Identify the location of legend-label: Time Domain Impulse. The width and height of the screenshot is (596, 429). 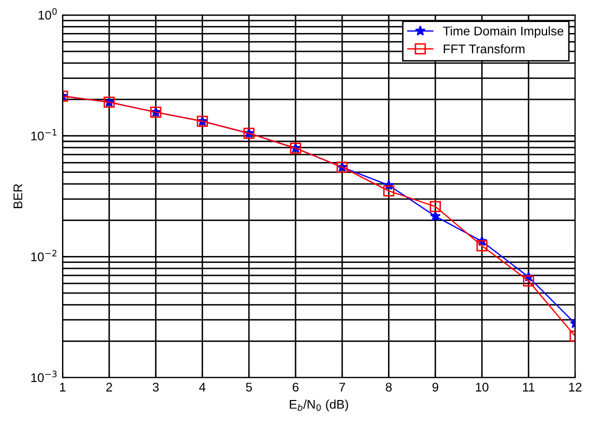
(503, 32).